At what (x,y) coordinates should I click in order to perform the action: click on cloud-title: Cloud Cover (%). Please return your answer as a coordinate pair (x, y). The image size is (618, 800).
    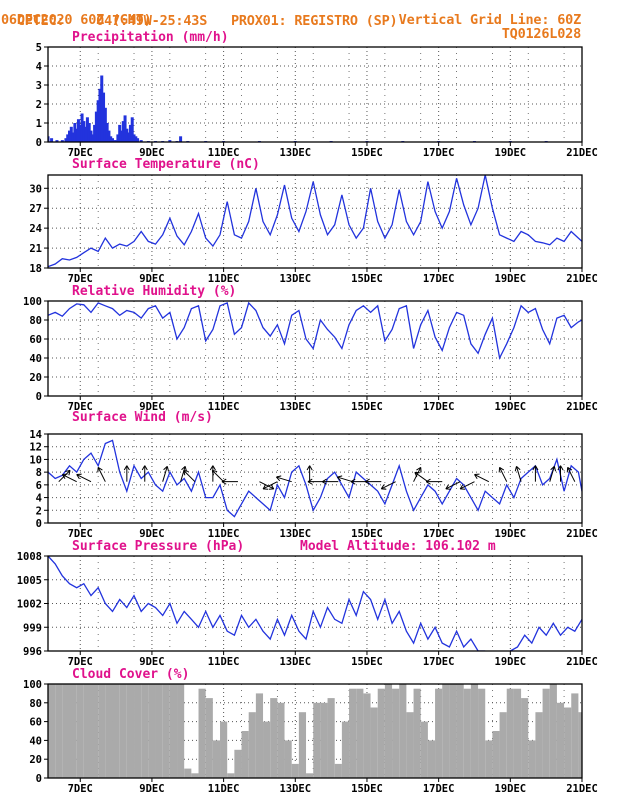
    Looking at the image, I should click on (130, 674).